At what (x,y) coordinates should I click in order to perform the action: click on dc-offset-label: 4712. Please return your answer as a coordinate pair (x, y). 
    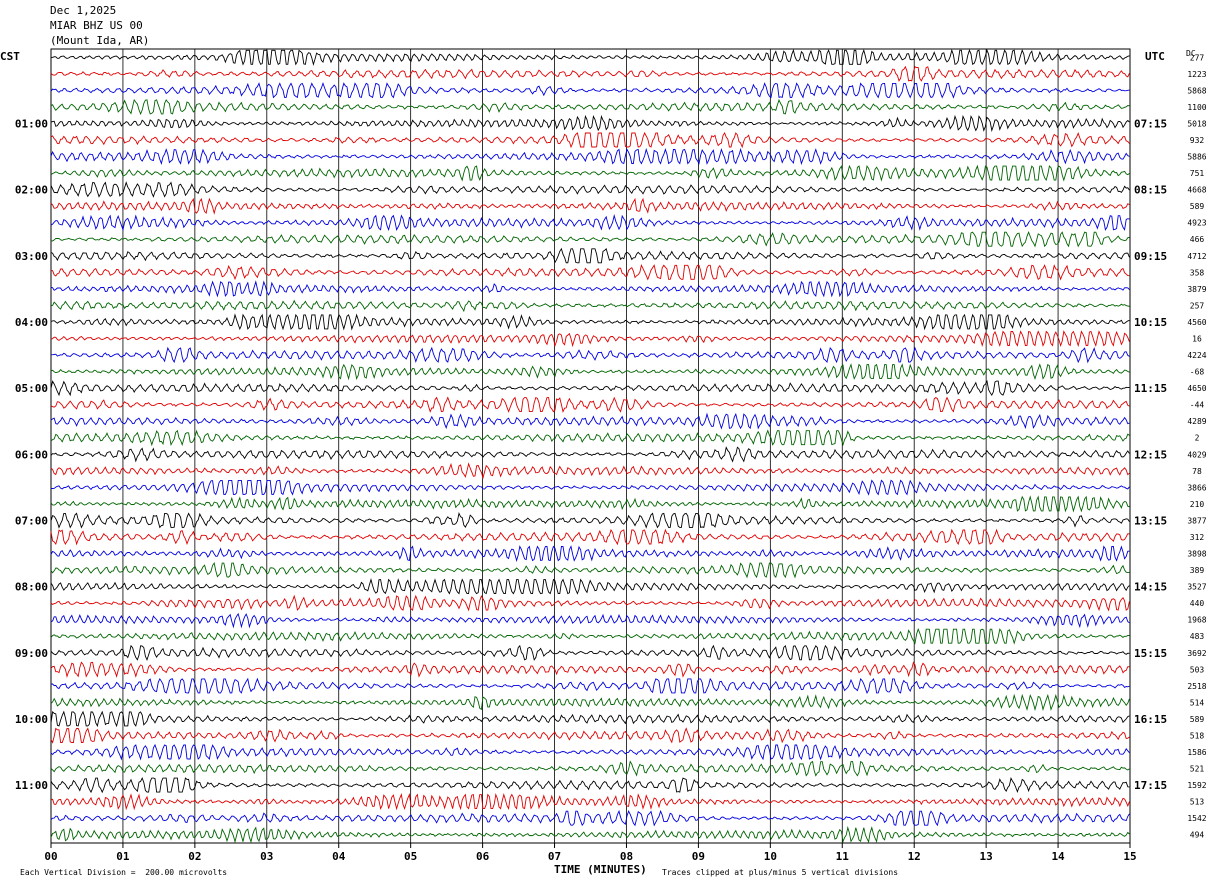
    Looking at the image, I should click on (1196, 256).